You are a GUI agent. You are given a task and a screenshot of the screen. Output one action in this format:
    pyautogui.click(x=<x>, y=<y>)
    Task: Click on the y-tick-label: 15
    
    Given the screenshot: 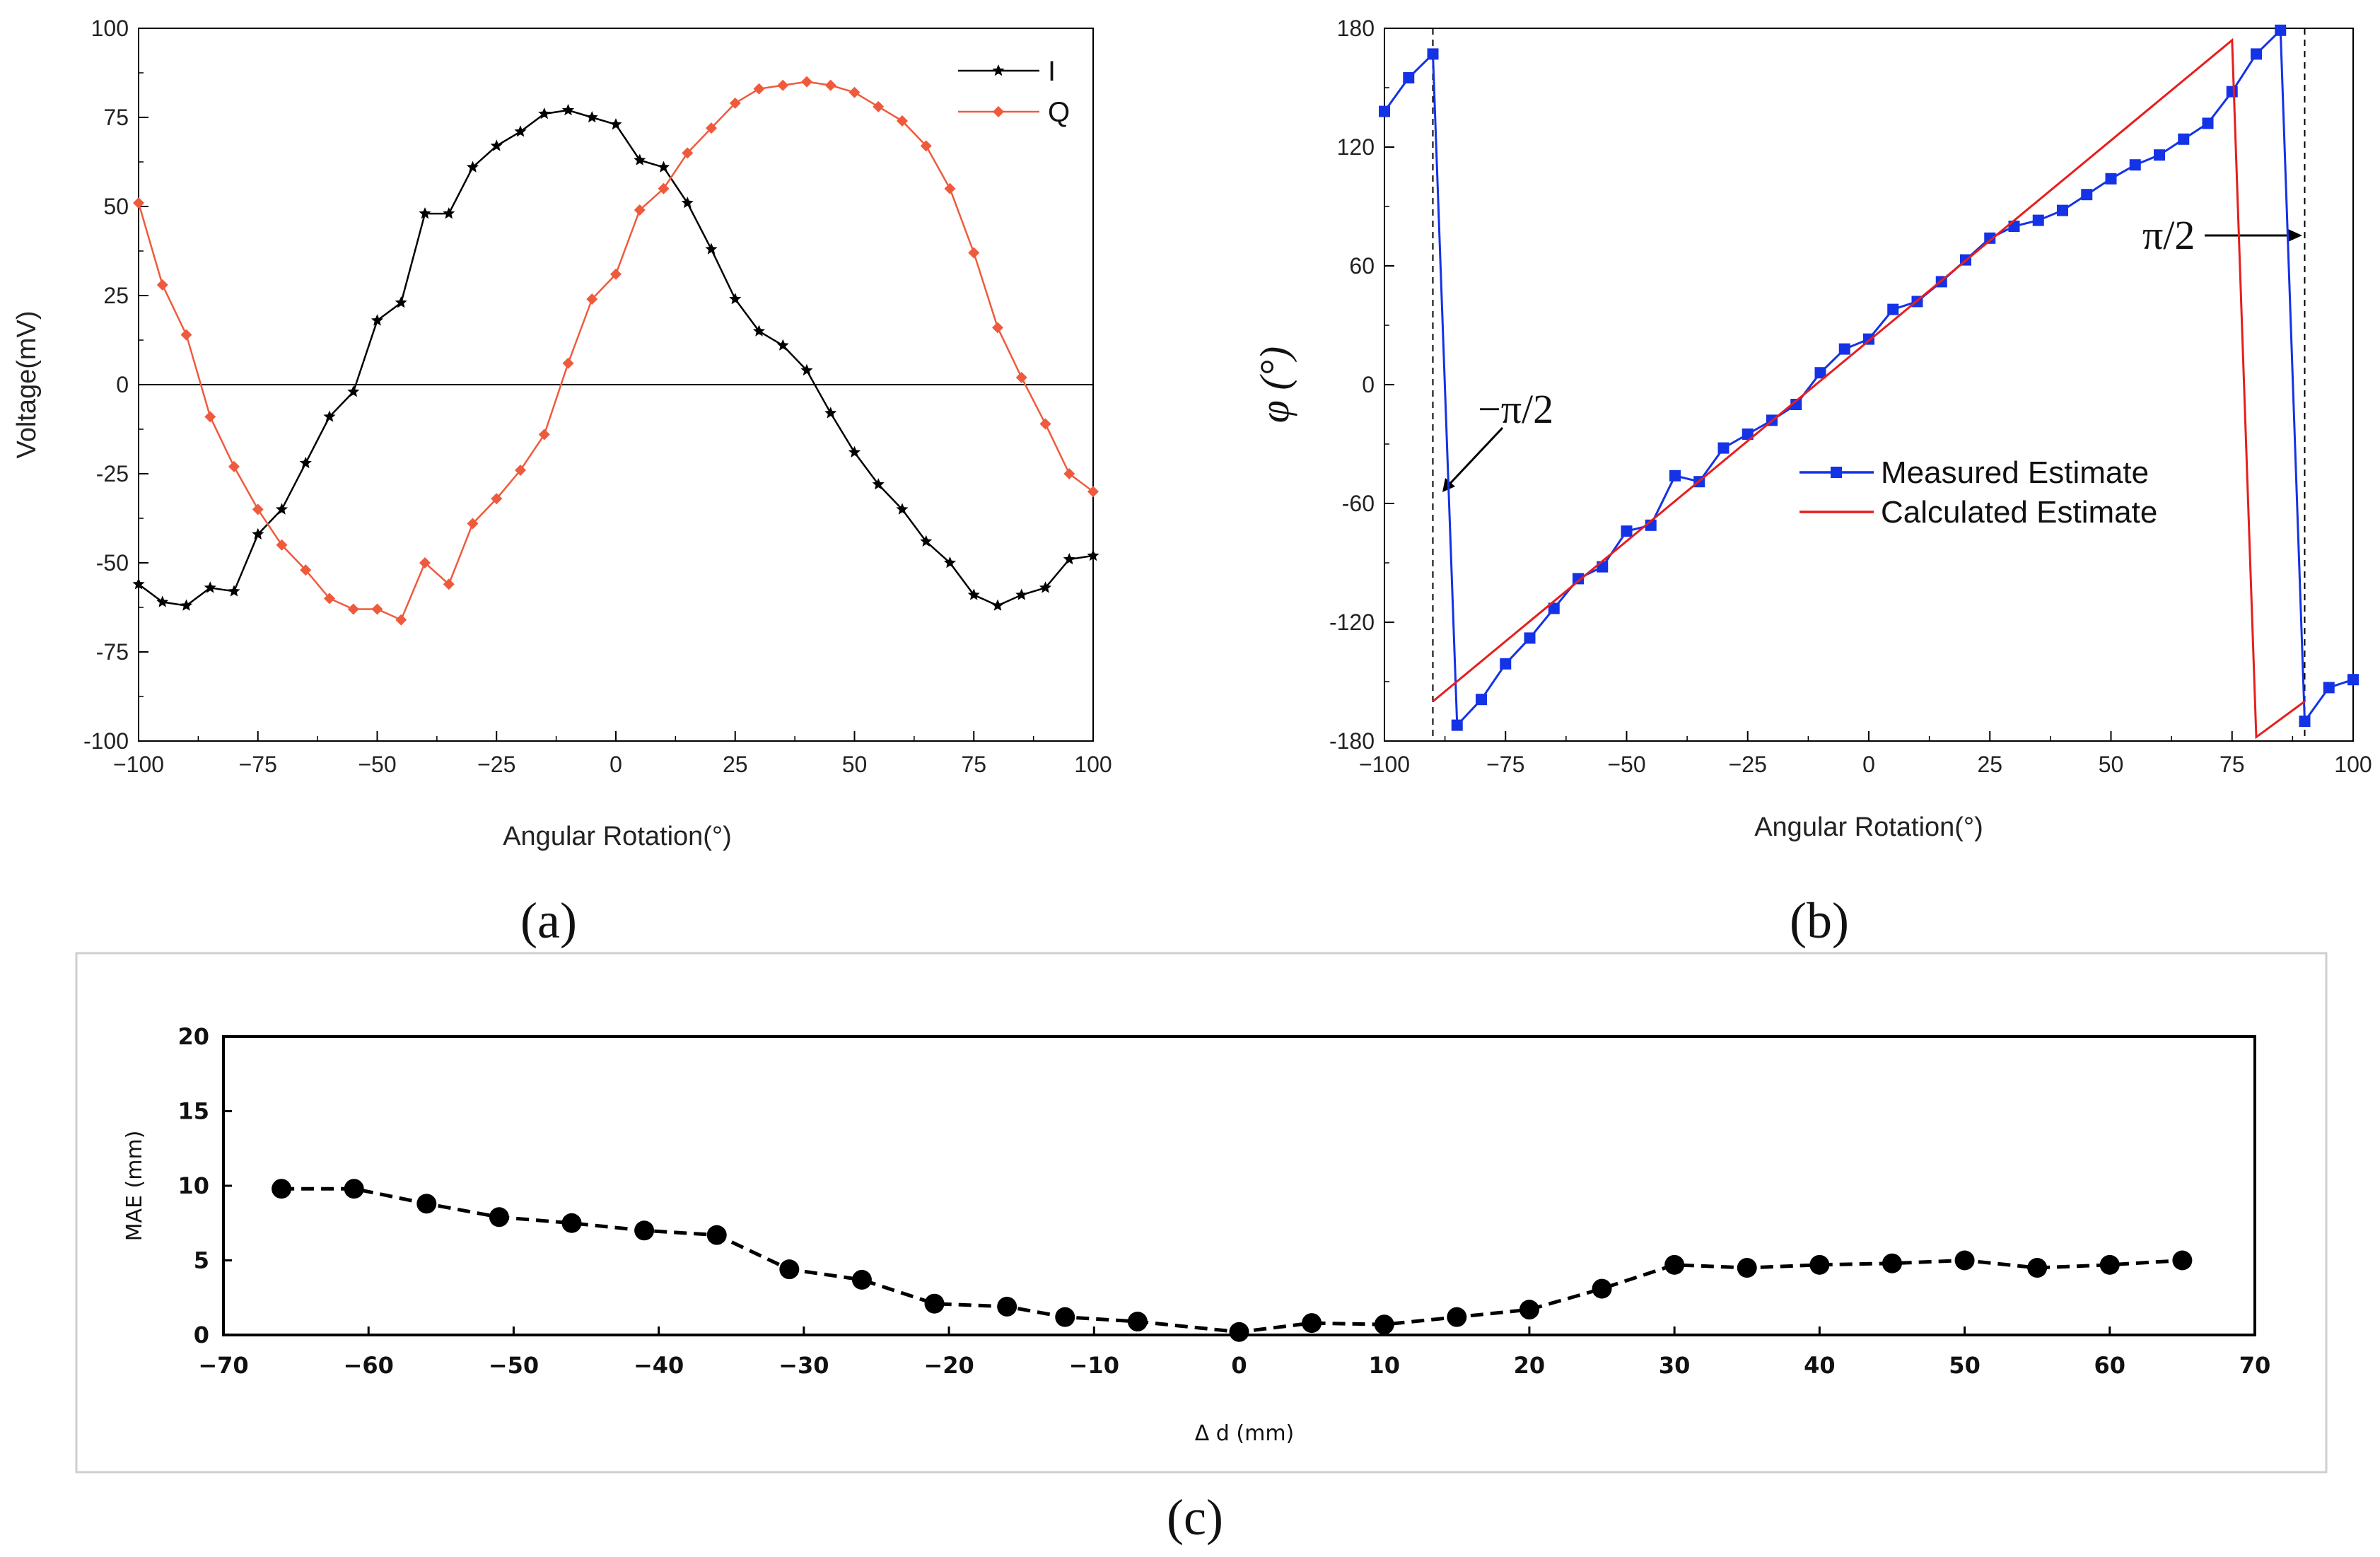 What is the action you would take?
    pyautogui.click(x=193, y=1111)
    